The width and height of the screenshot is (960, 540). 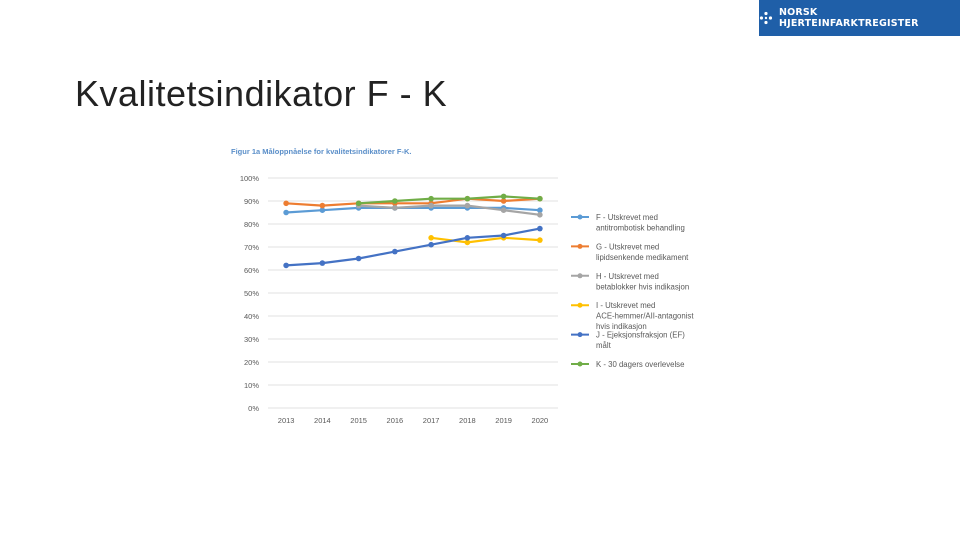 I want to click on x-tick-label: 2018, so click(x=467, y=420).